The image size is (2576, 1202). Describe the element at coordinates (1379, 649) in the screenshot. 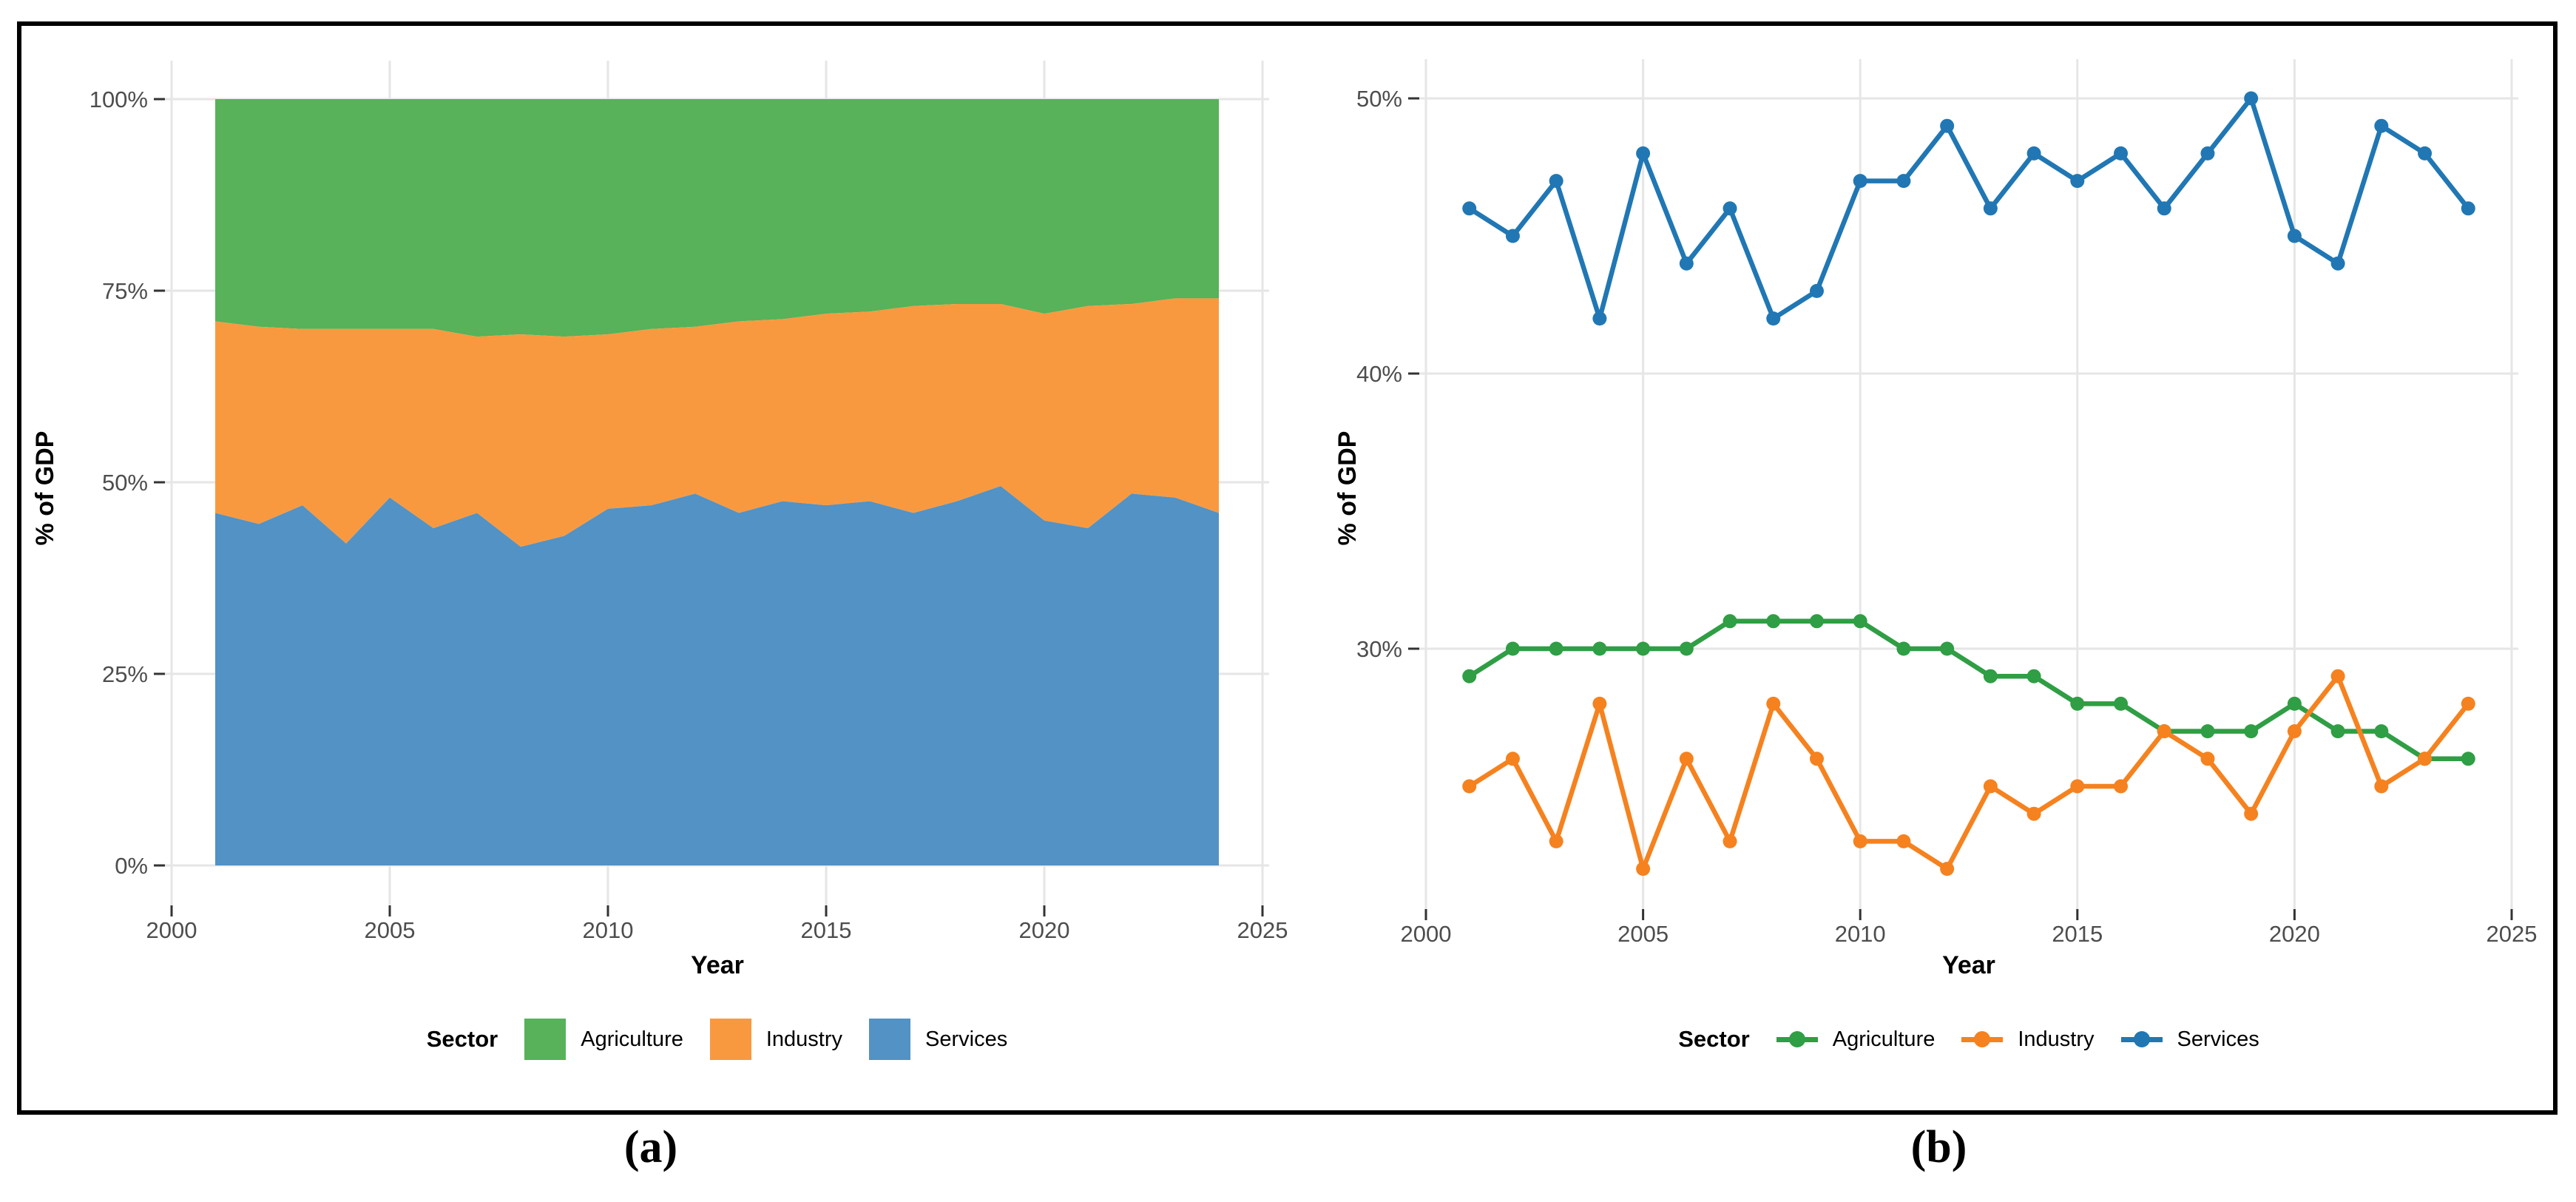

I see `svg-text: 30%` at that location.